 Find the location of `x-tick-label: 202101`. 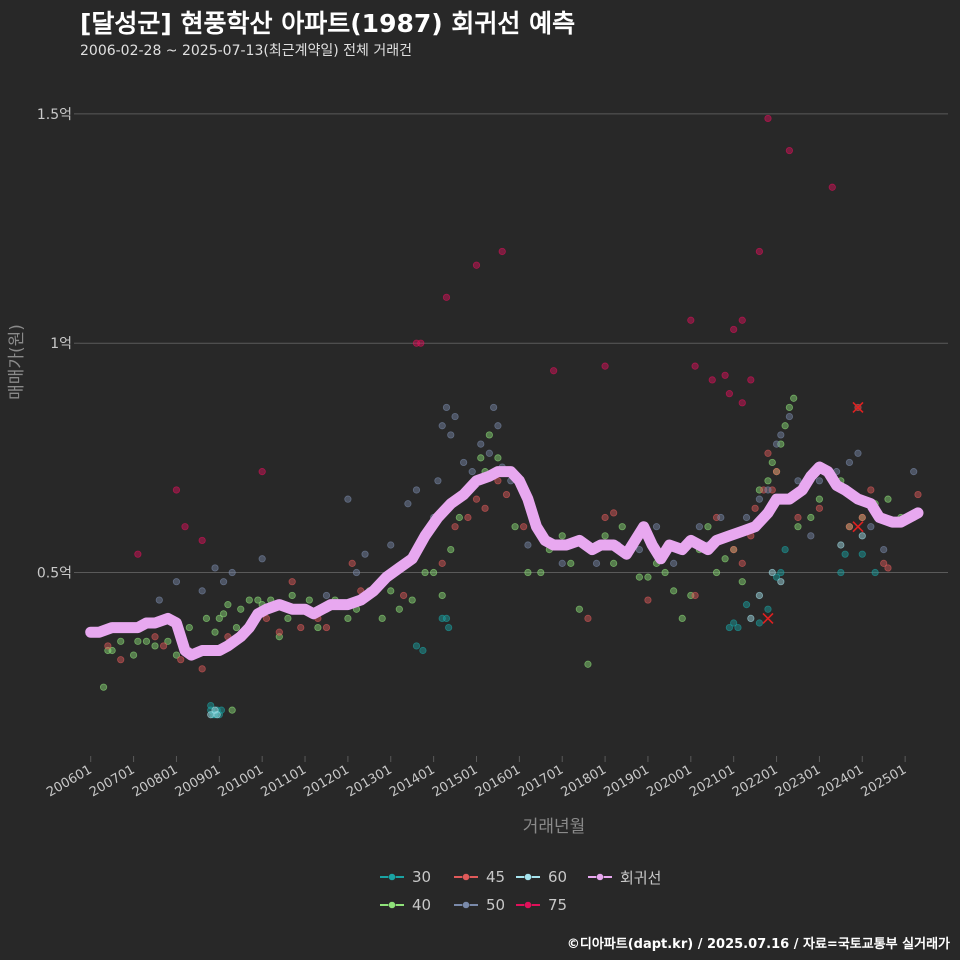

x-tick-label: 202101 is located at coordinates (712, 781).